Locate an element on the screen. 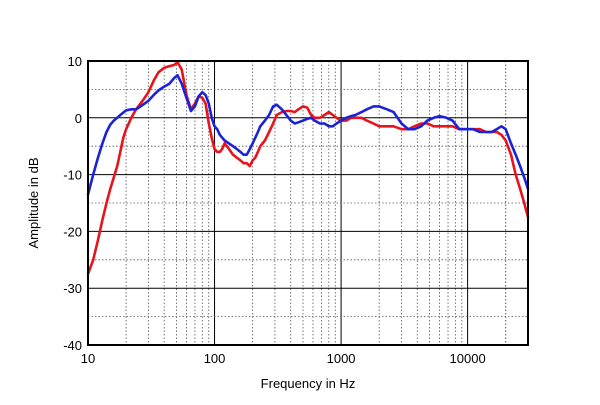 The image size is (600, 405). y-tick-label: -20 is located at coordinates (72, 231).